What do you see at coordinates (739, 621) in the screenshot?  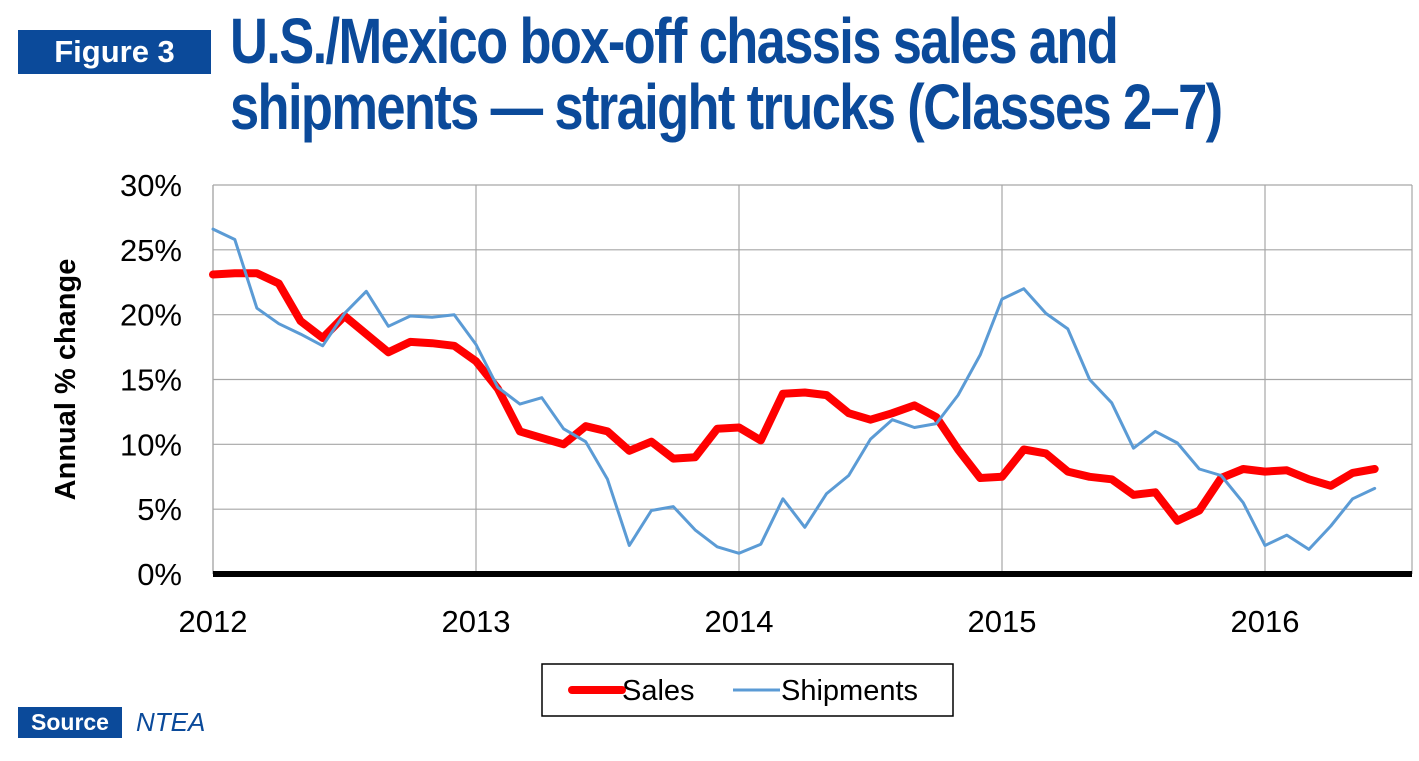 I see `x-tick-label: 2014` at bounding box center [739, 621].